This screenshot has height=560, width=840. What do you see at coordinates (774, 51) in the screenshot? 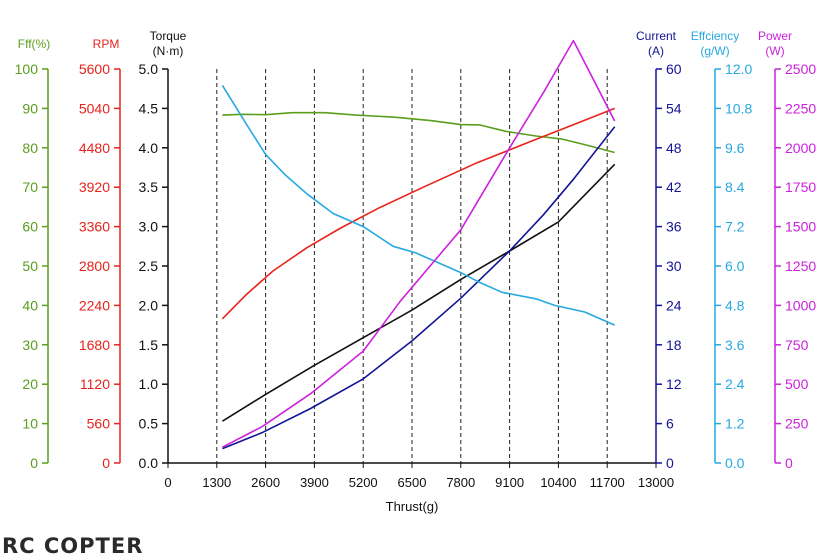
I see `power-axis-unit: (W)` at bounding box center [774, 51].